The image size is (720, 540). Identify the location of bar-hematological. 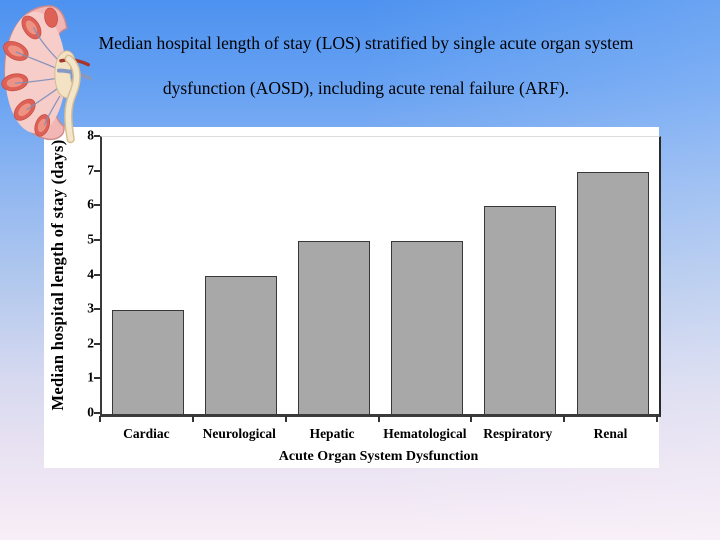
(426, 327).